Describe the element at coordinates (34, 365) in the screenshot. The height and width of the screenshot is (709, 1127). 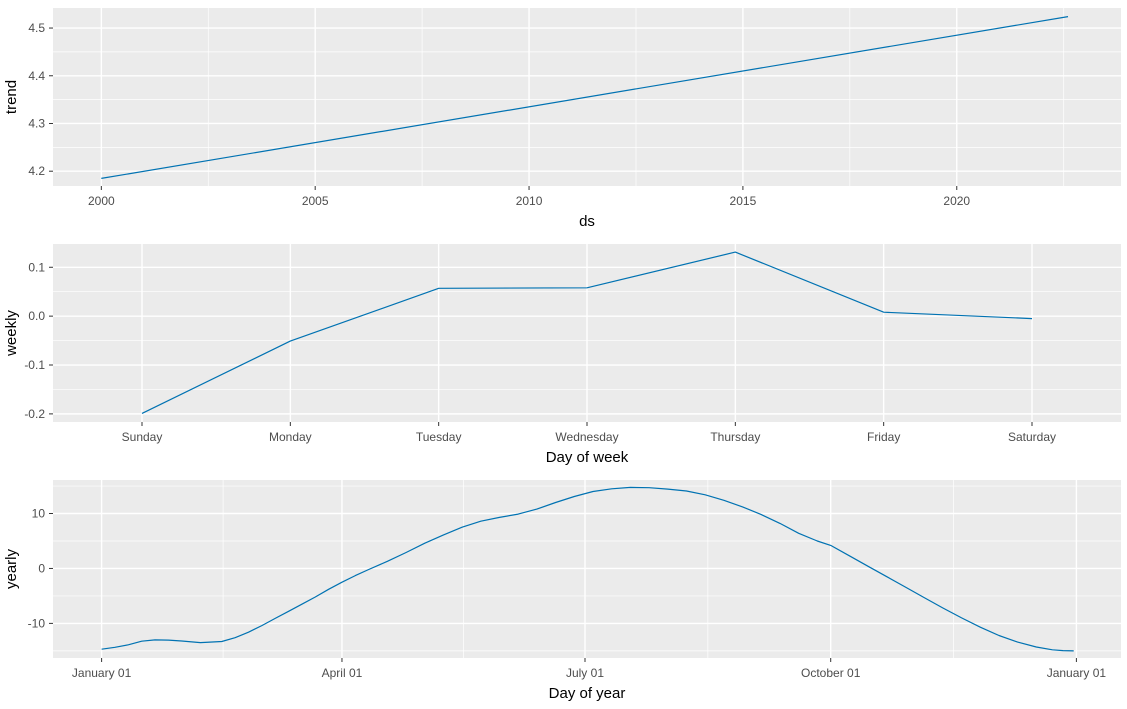
I see `y-tick-label: -0.1` at that location.